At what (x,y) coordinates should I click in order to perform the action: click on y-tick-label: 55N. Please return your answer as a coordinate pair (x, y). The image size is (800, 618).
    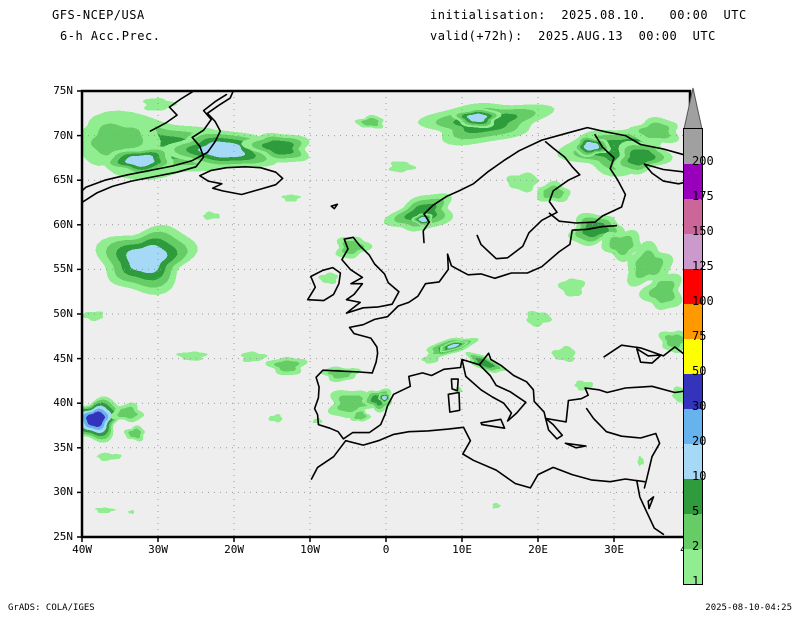
    Looking at the image, I should click on (63, 269).